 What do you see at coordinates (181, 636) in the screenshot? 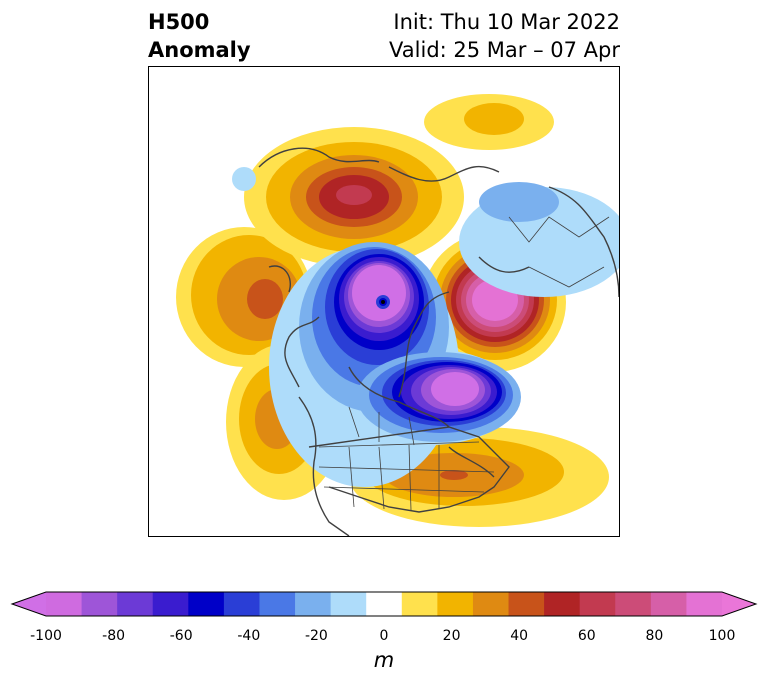
I see `colorbar-tick-label: -60` at bounding box center [181, 636].